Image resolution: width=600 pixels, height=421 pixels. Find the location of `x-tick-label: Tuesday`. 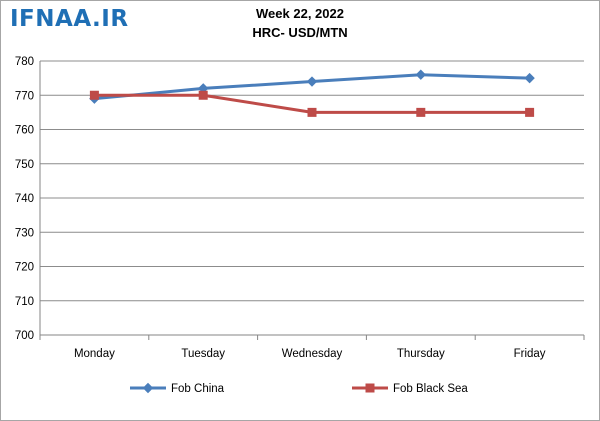

x-tick-label: Tuesday is located at coordinates (203, 354).